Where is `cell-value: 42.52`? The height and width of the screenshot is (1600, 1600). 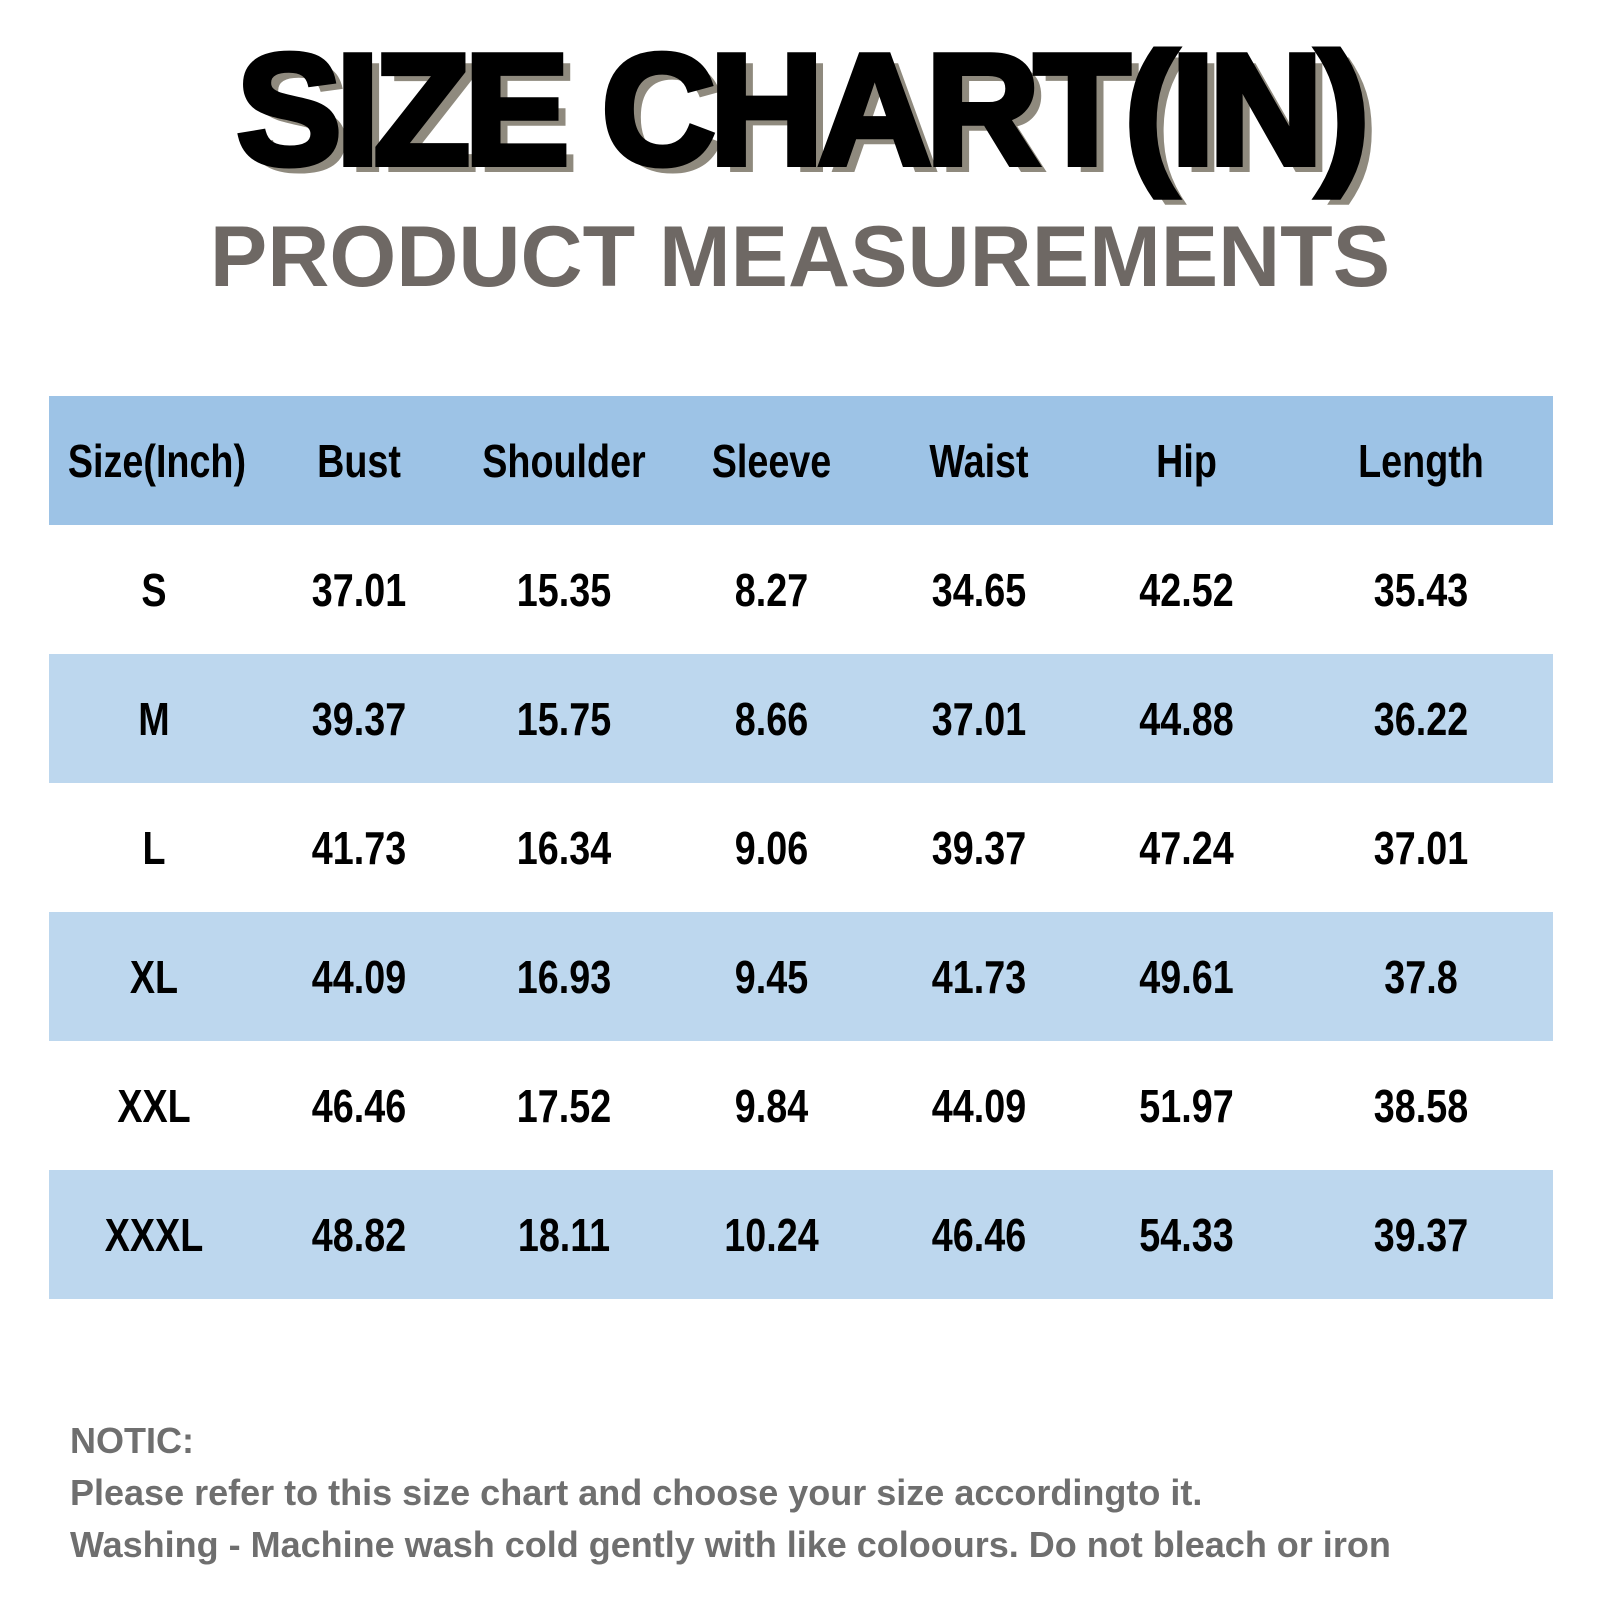 cell-value: 42.52 is located at coordinates (1186, 589).